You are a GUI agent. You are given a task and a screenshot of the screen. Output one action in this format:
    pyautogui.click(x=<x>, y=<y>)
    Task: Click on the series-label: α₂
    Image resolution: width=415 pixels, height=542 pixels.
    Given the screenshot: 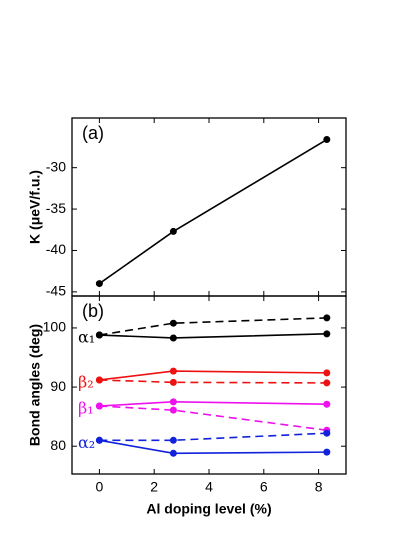 What is the action you would take?
    pyautogui.click(x=86, y=442)
    